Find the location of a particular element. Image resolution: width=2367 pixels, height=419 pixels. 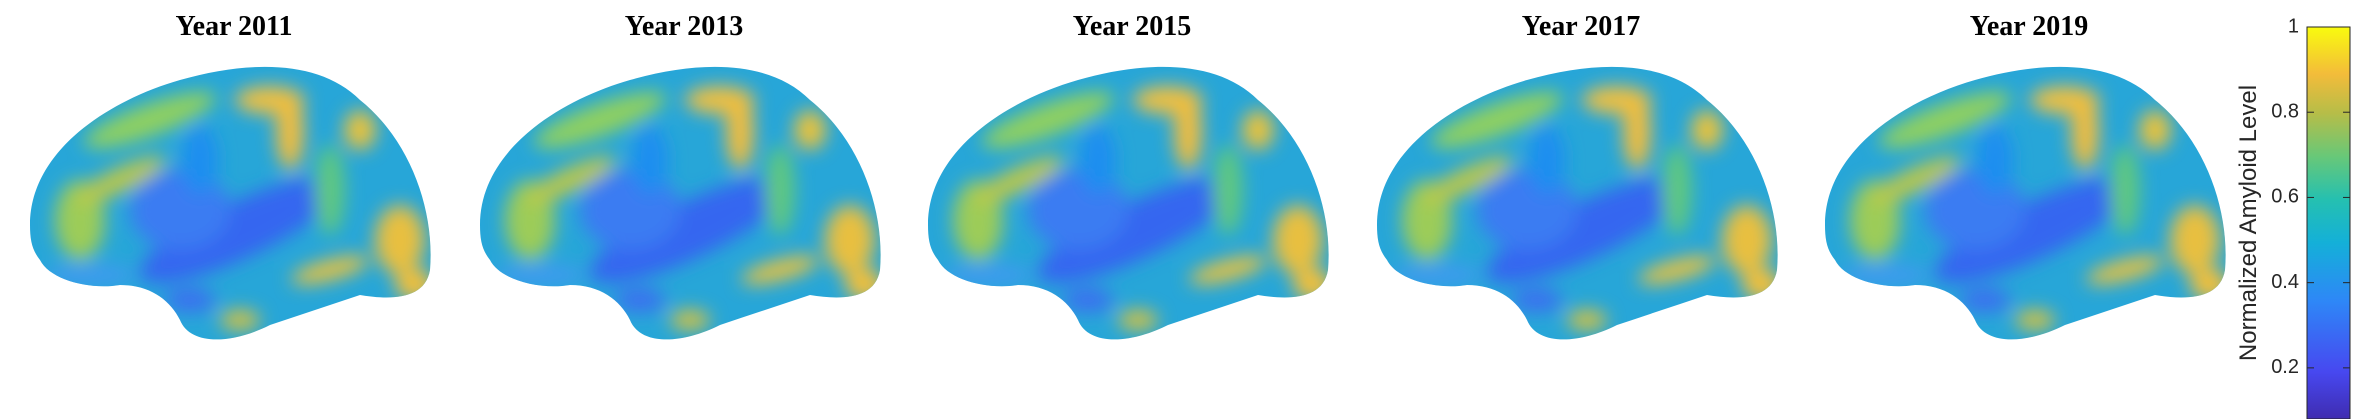

colorbar is located at coordinates (2328, 222).